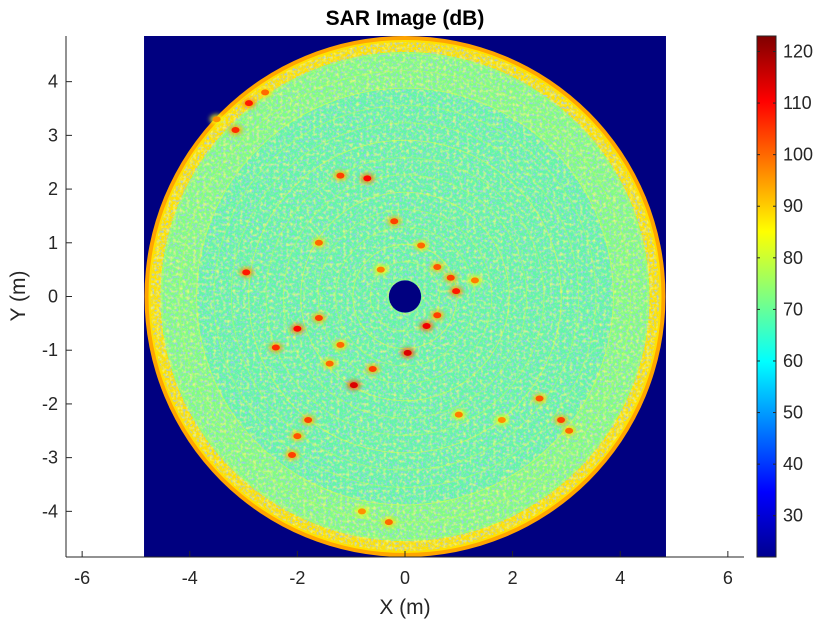 This screenshot has width=830, height=623. I want to click on x-tick-label: 4, so click(620, 578).